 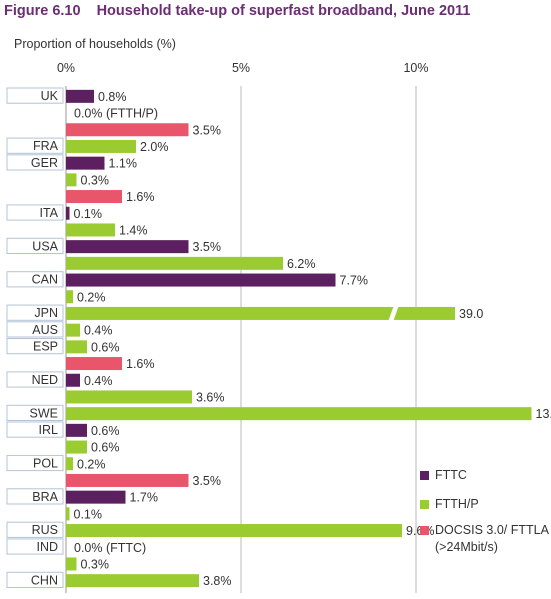 I want to click on country-label: AUS, so click(x=45, y=330).